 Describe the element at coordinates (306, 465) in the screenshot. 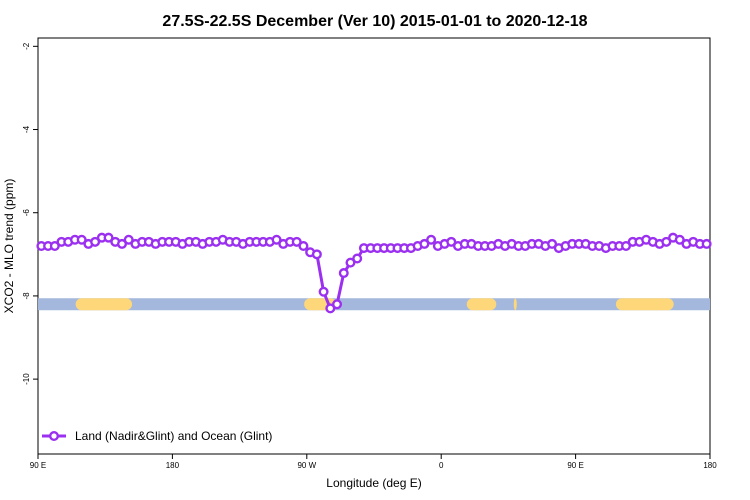

I see `x-tick-label: 90 W` at that location.